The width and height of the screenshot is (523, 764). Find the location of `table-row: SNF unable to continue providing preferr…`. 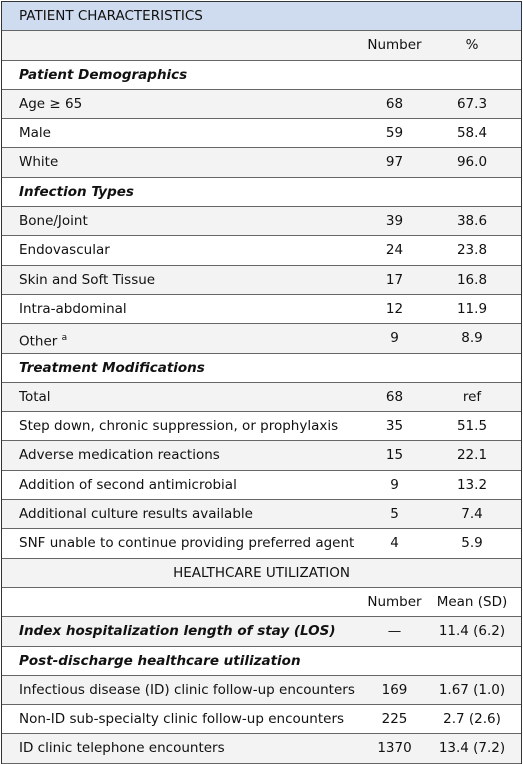

table-row: SNF unable to continue providing preferr… is located at coordinates (261, 544).